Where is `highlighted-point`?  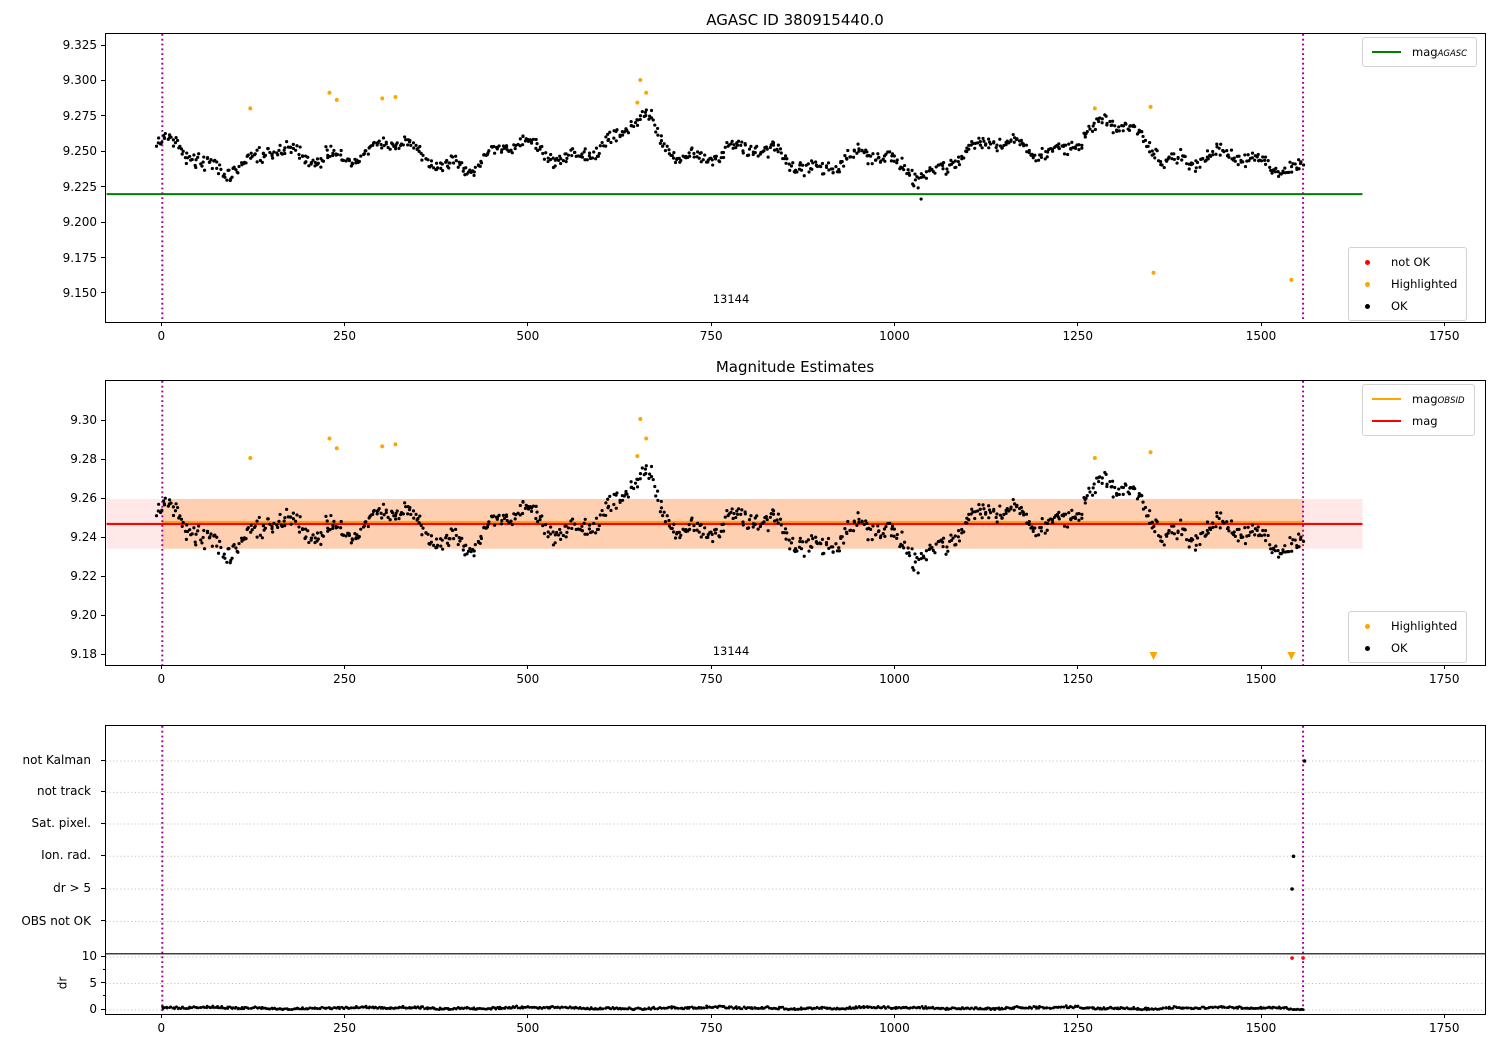 highlighted-point is located at coordinates (646, 92).